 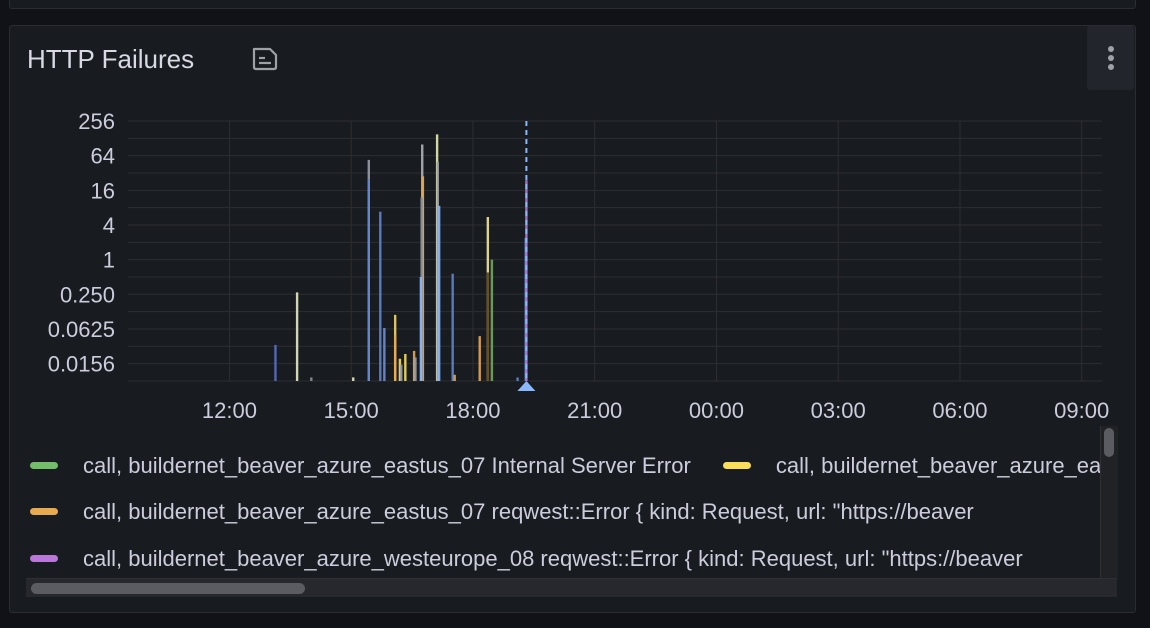 I want to click on y-tick-label: 256, so click(x=96, y=121).